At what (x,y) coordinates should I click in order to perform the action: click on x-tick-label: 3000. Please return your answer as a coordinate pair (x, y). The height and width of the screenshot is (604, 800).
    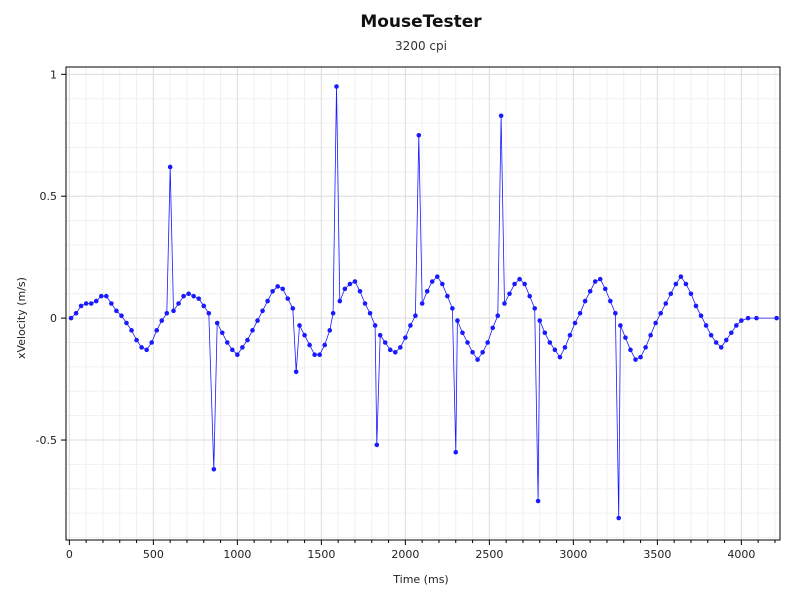
    Looking at the image, I should click on (573, 554).